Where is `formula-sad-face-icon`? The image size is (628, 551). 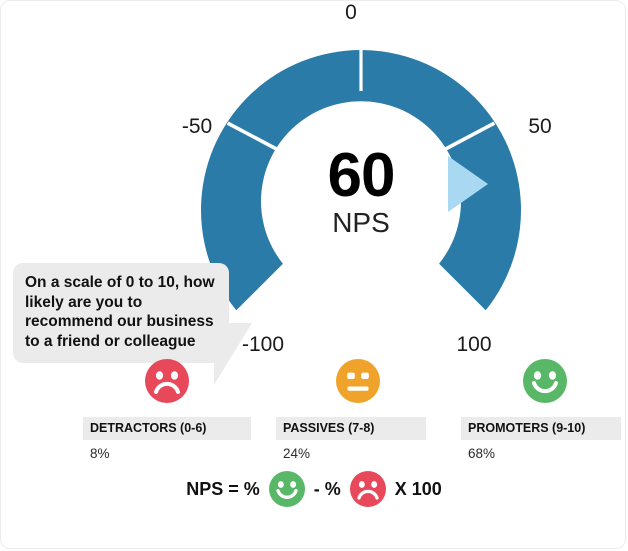 formula-sad-face-icon is located at coordinates (367, 489).